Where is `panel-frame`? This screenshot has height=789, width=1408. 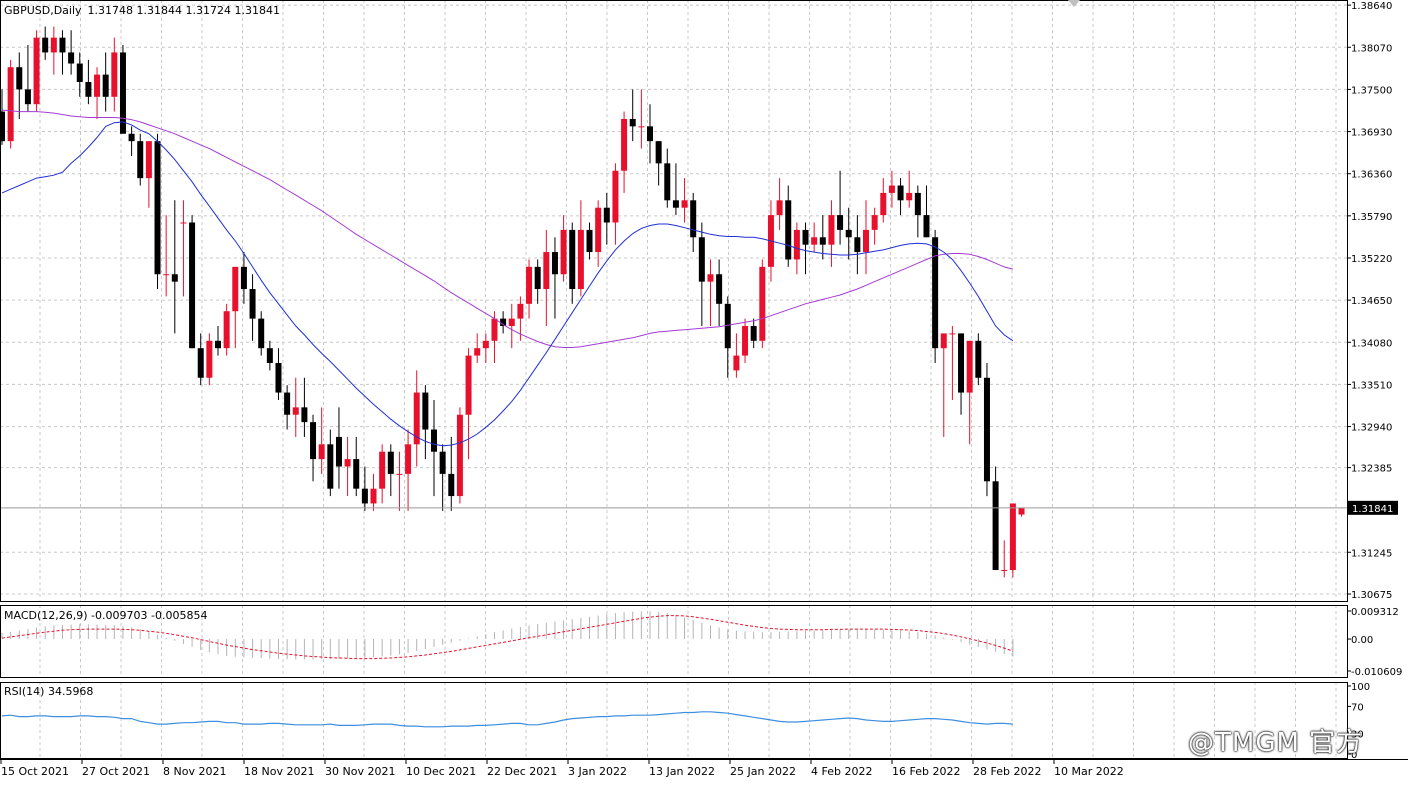
panel-frame is located at coordinates (674, 720).